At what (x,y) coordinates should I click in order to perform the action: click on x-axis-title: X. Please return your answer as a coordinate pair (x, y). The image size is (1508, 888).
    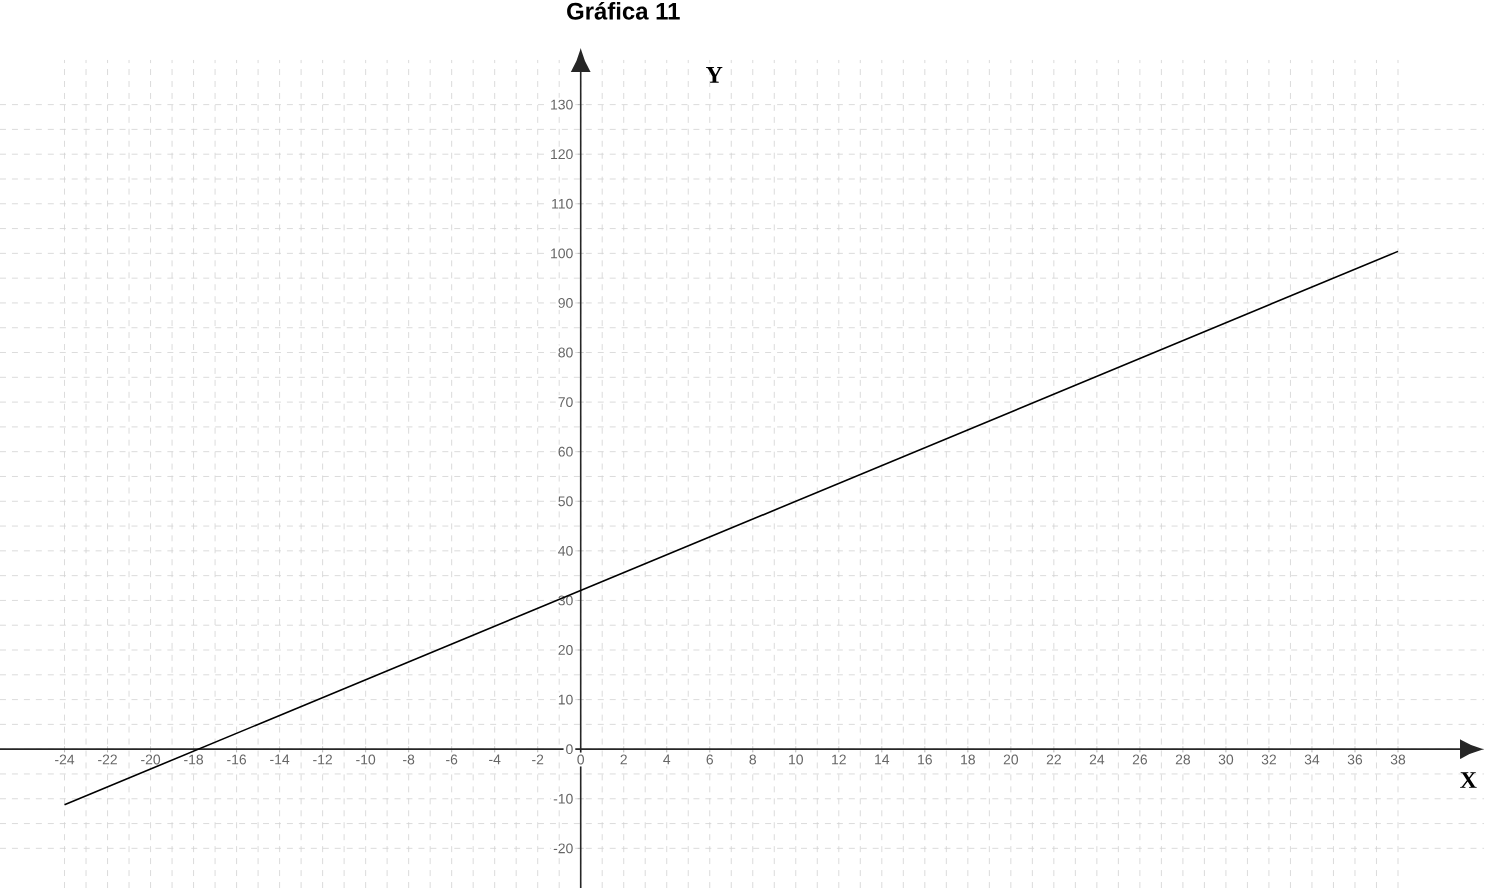
    Looking at the image, I should click on (1468, 780).